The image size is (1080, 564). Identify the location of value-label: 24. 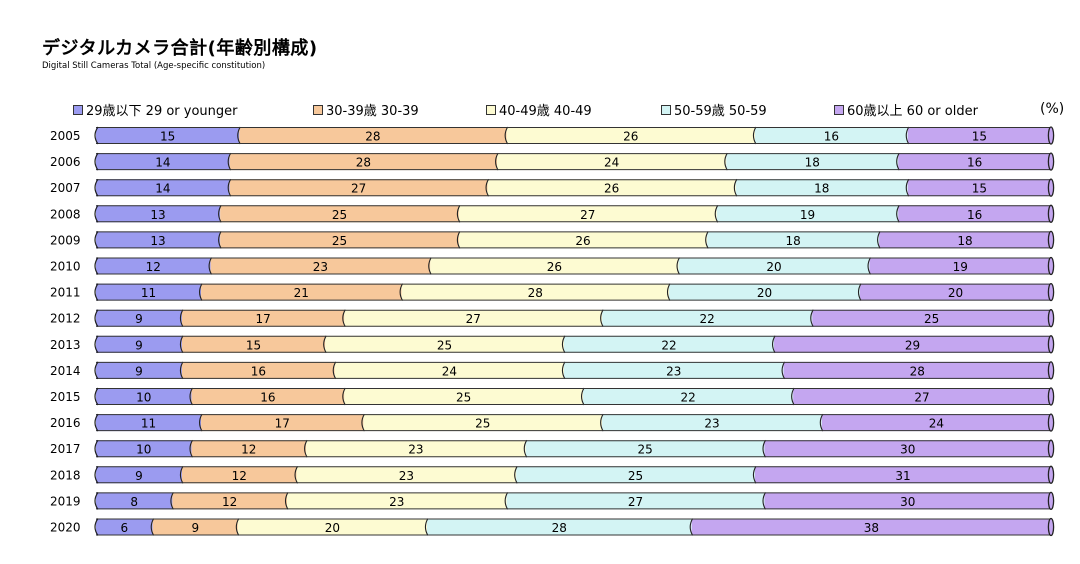
(449, 371).